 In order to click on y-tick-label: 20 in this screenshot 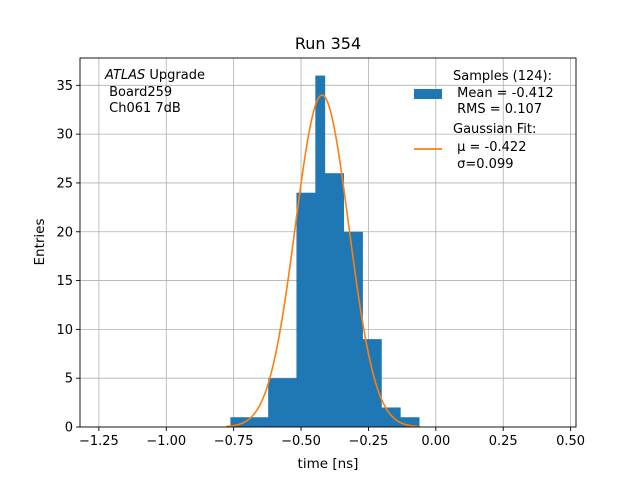, I will do `click(64, 232)`.